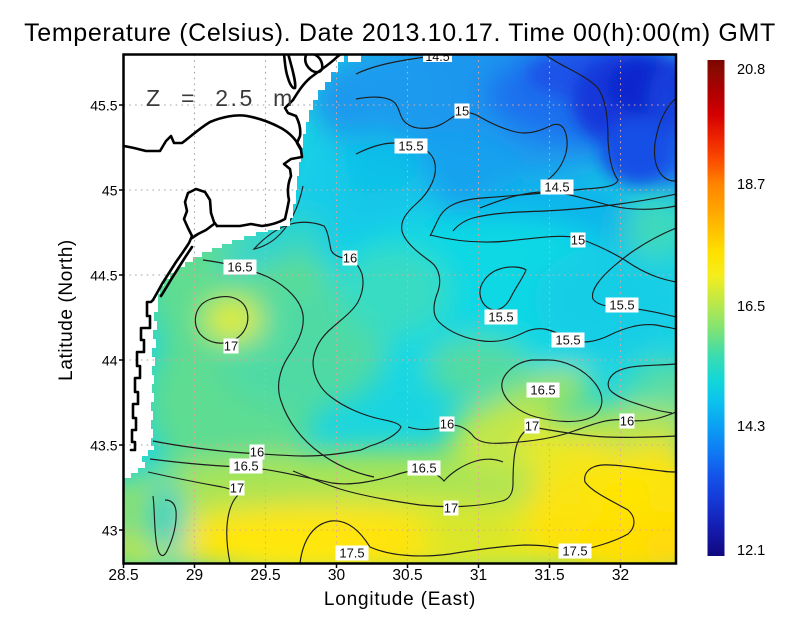 This screenshot has height=618, width=800. Describe the element at coordinates (751, 427) in the screenshot. I see `svg-text: 14.3` at that location.